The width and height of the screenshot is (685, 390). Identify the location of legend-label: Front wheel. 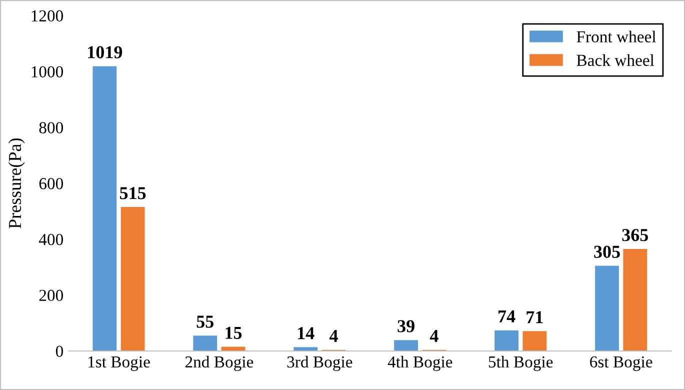
(616, 36).